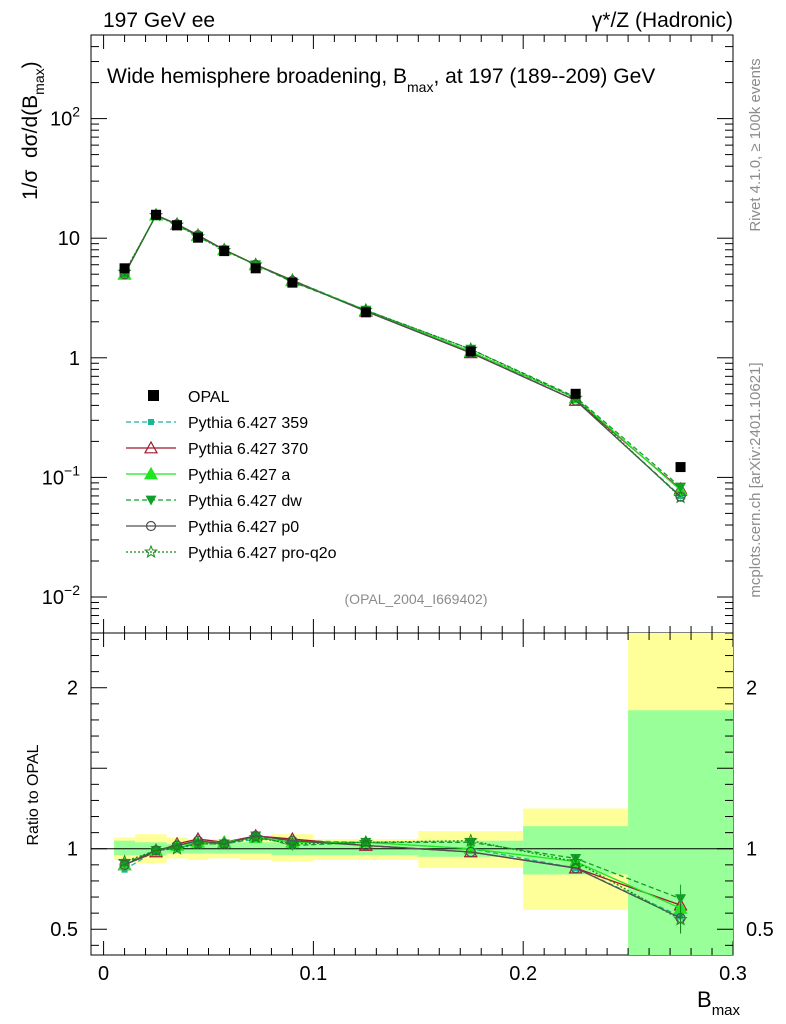 This screenshot has height=1024, width=786. What do you see at coordinates (159, 20) in the screenshot?
I see `header-left: 197 GeV ee` at bounding box center [159, 20].